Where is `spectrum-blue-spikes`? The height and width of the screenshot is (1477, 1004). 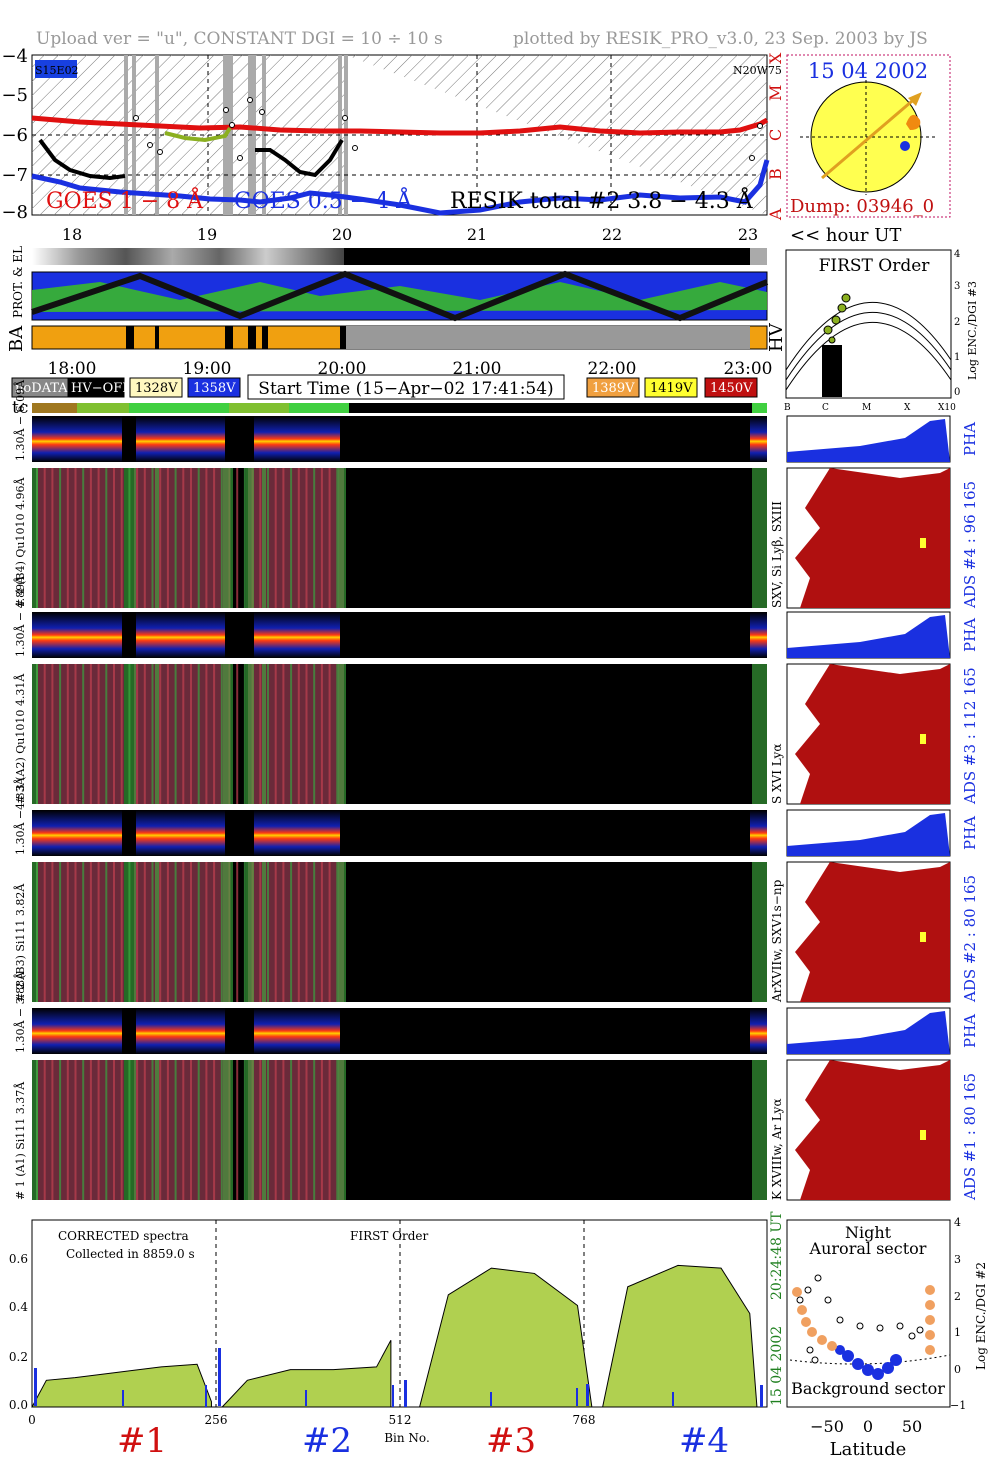 spectrum-blue-spikes is located at coordinates (398, 1377).